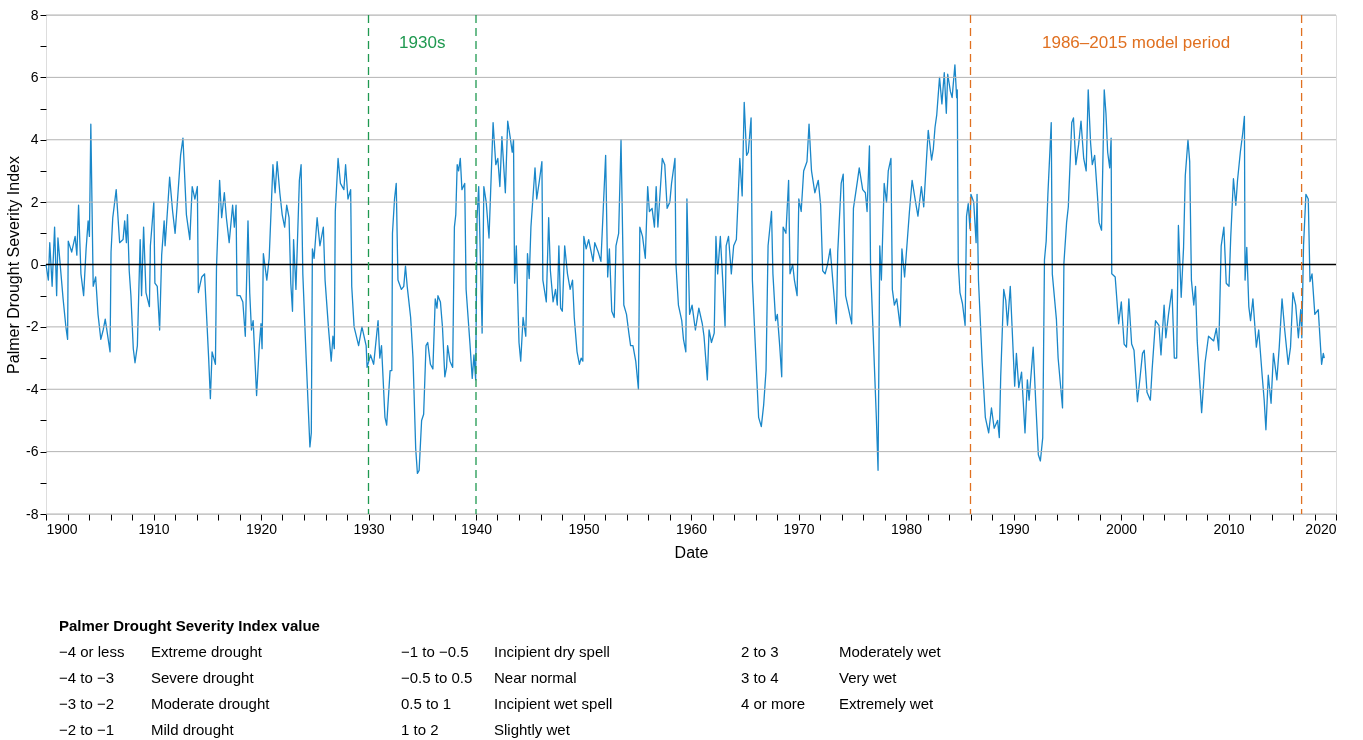  I want to click on y-tick-label: 8, so click(34, 14).